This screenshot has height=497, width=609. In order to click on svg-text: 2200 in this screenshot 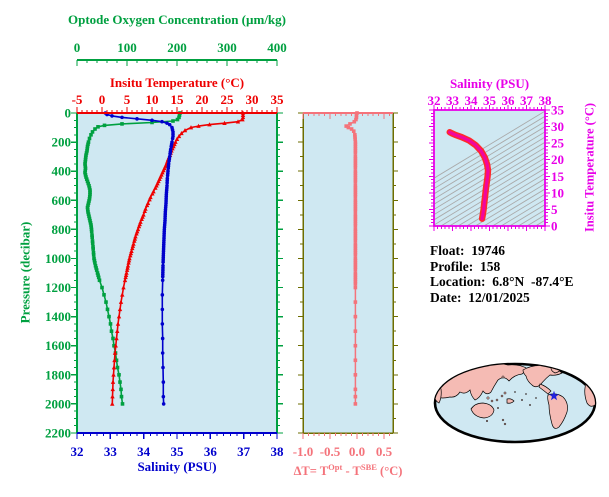, I will do `click(58, 433)`.